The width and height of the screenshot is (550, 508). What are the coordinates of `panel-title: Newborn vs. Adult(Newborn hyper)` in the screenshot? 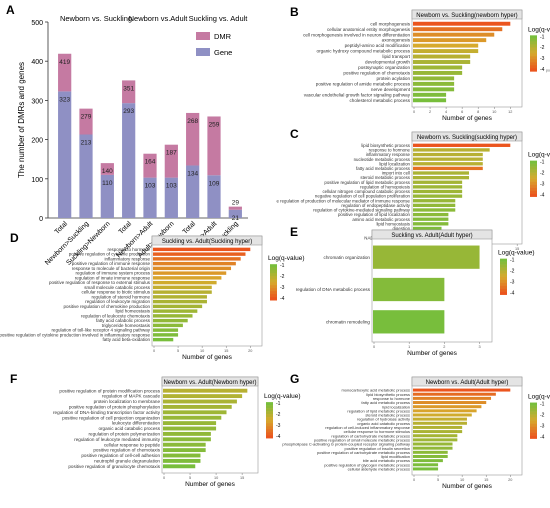 It's located at (209, 383).